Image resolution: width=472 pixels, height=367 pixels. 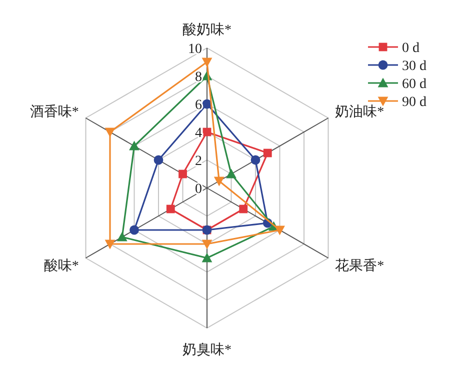 What do you see at coordinates (198, 161) in the screenshot?
I see `y-tick-label: 2` at bounding box center [198, 161].